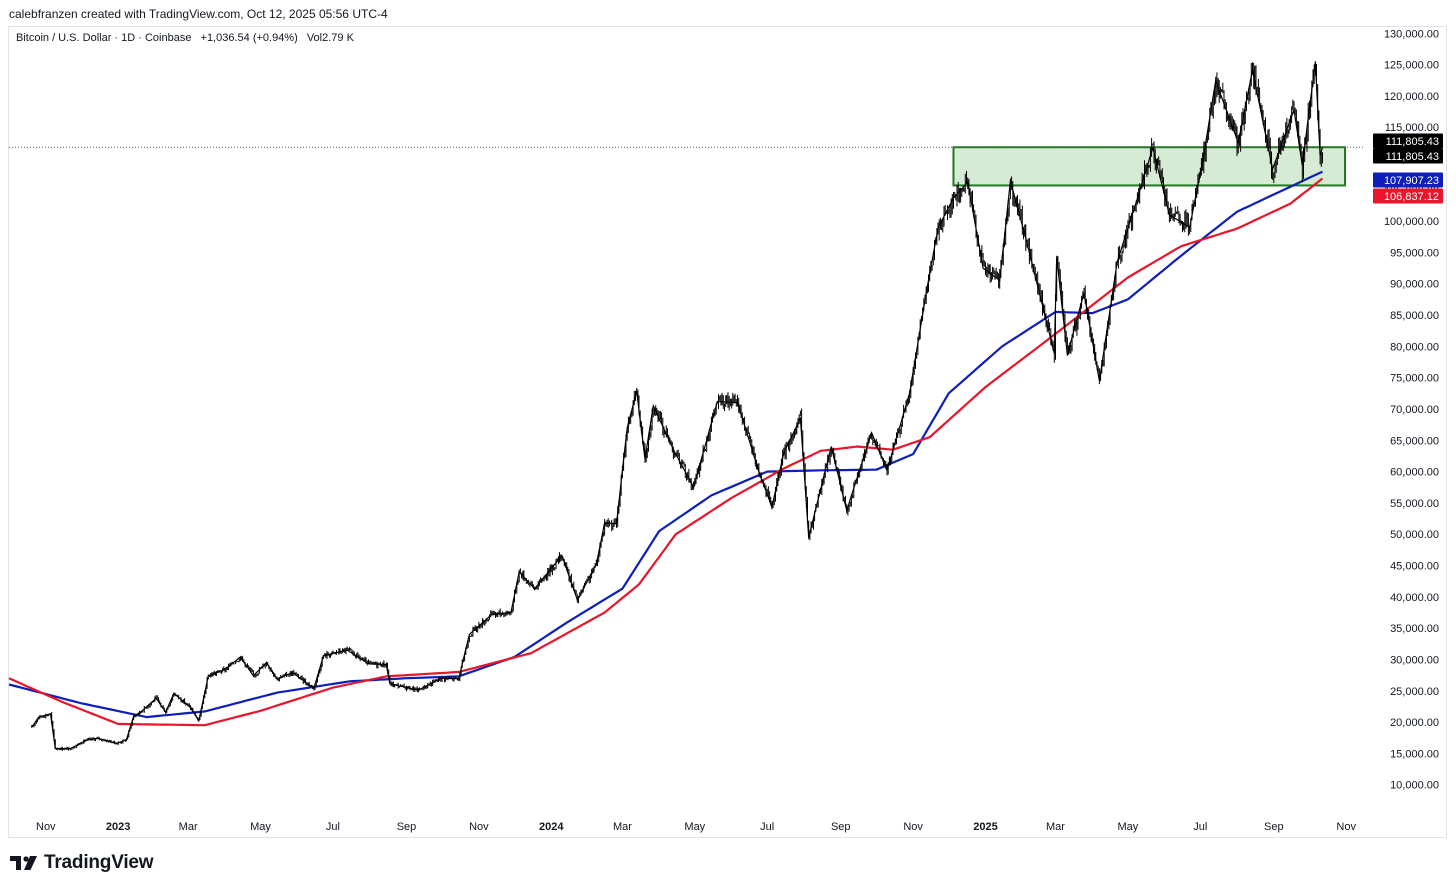 The height and width of the screenshot is (891, 1456). I want to click on y-tick-label: 90,000.00, so click(1414, 285).